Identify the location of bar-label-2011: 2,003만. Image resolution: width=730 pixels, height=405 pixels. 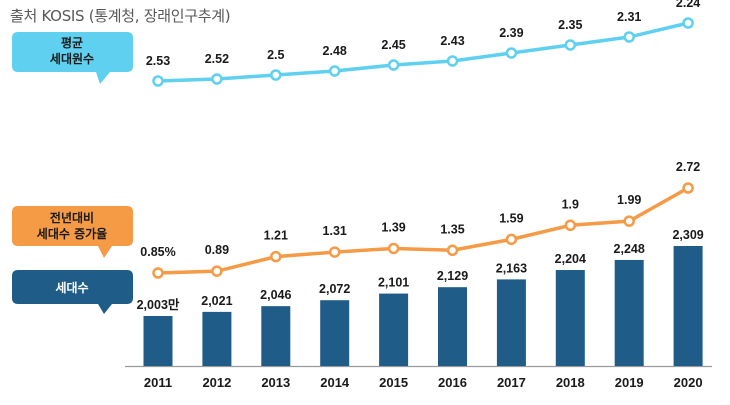
(158, 304).